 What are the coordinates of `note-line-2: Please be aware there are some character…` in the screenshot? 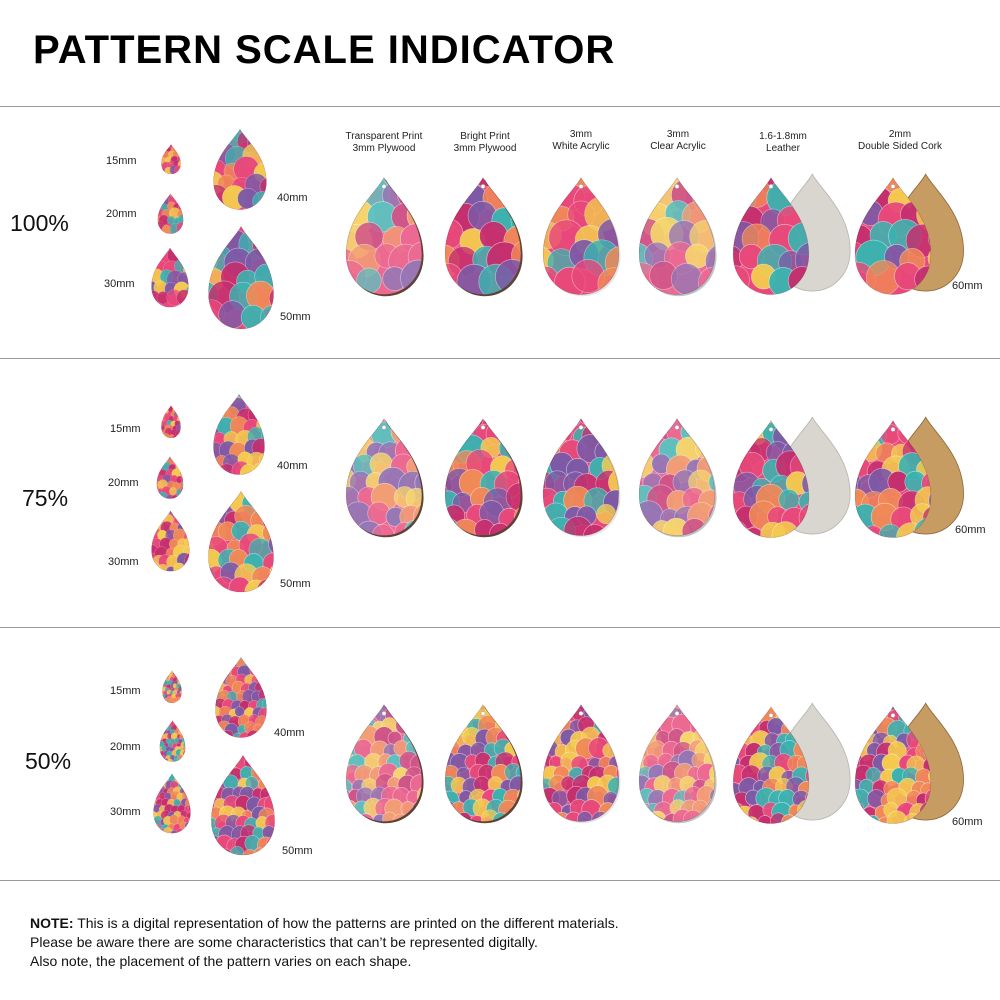 It's located at (284, 942).